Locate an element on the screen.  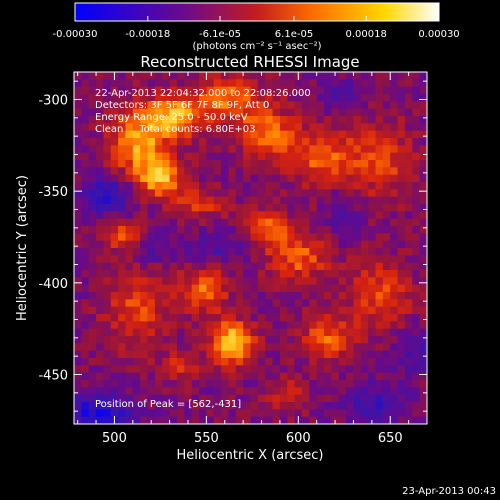
chart-title: Reconstructed RHESSI Image is located at coordinates (249, 62).